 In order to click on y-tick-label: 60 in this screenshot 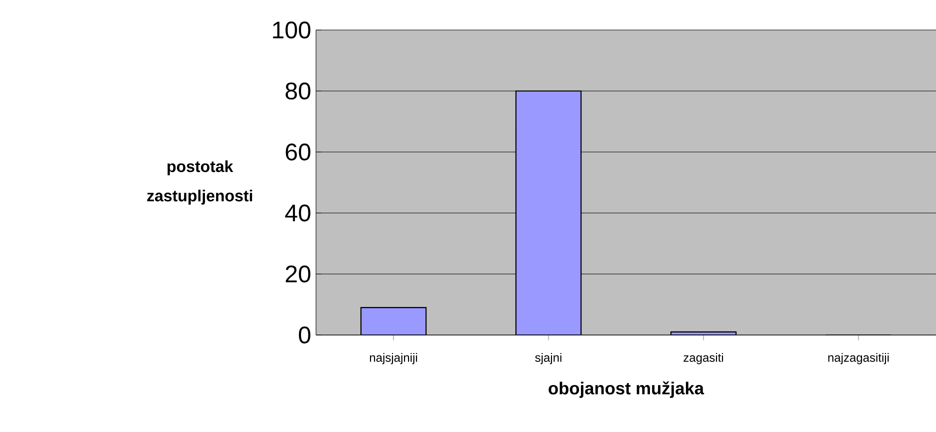, I will do `click(298, 151)`.